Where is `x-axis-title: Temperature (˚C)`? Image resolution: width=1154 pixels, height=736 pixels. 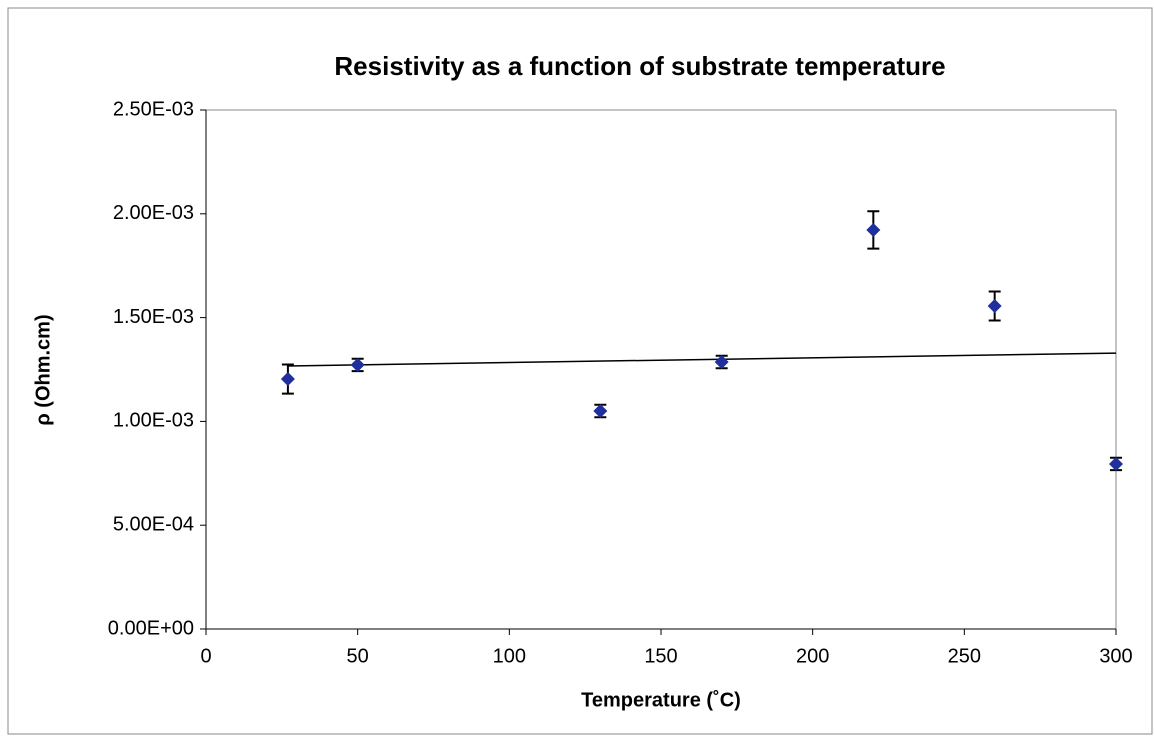
x-axis-title: Temperature (˚C) is located at coordinates (661, 699).